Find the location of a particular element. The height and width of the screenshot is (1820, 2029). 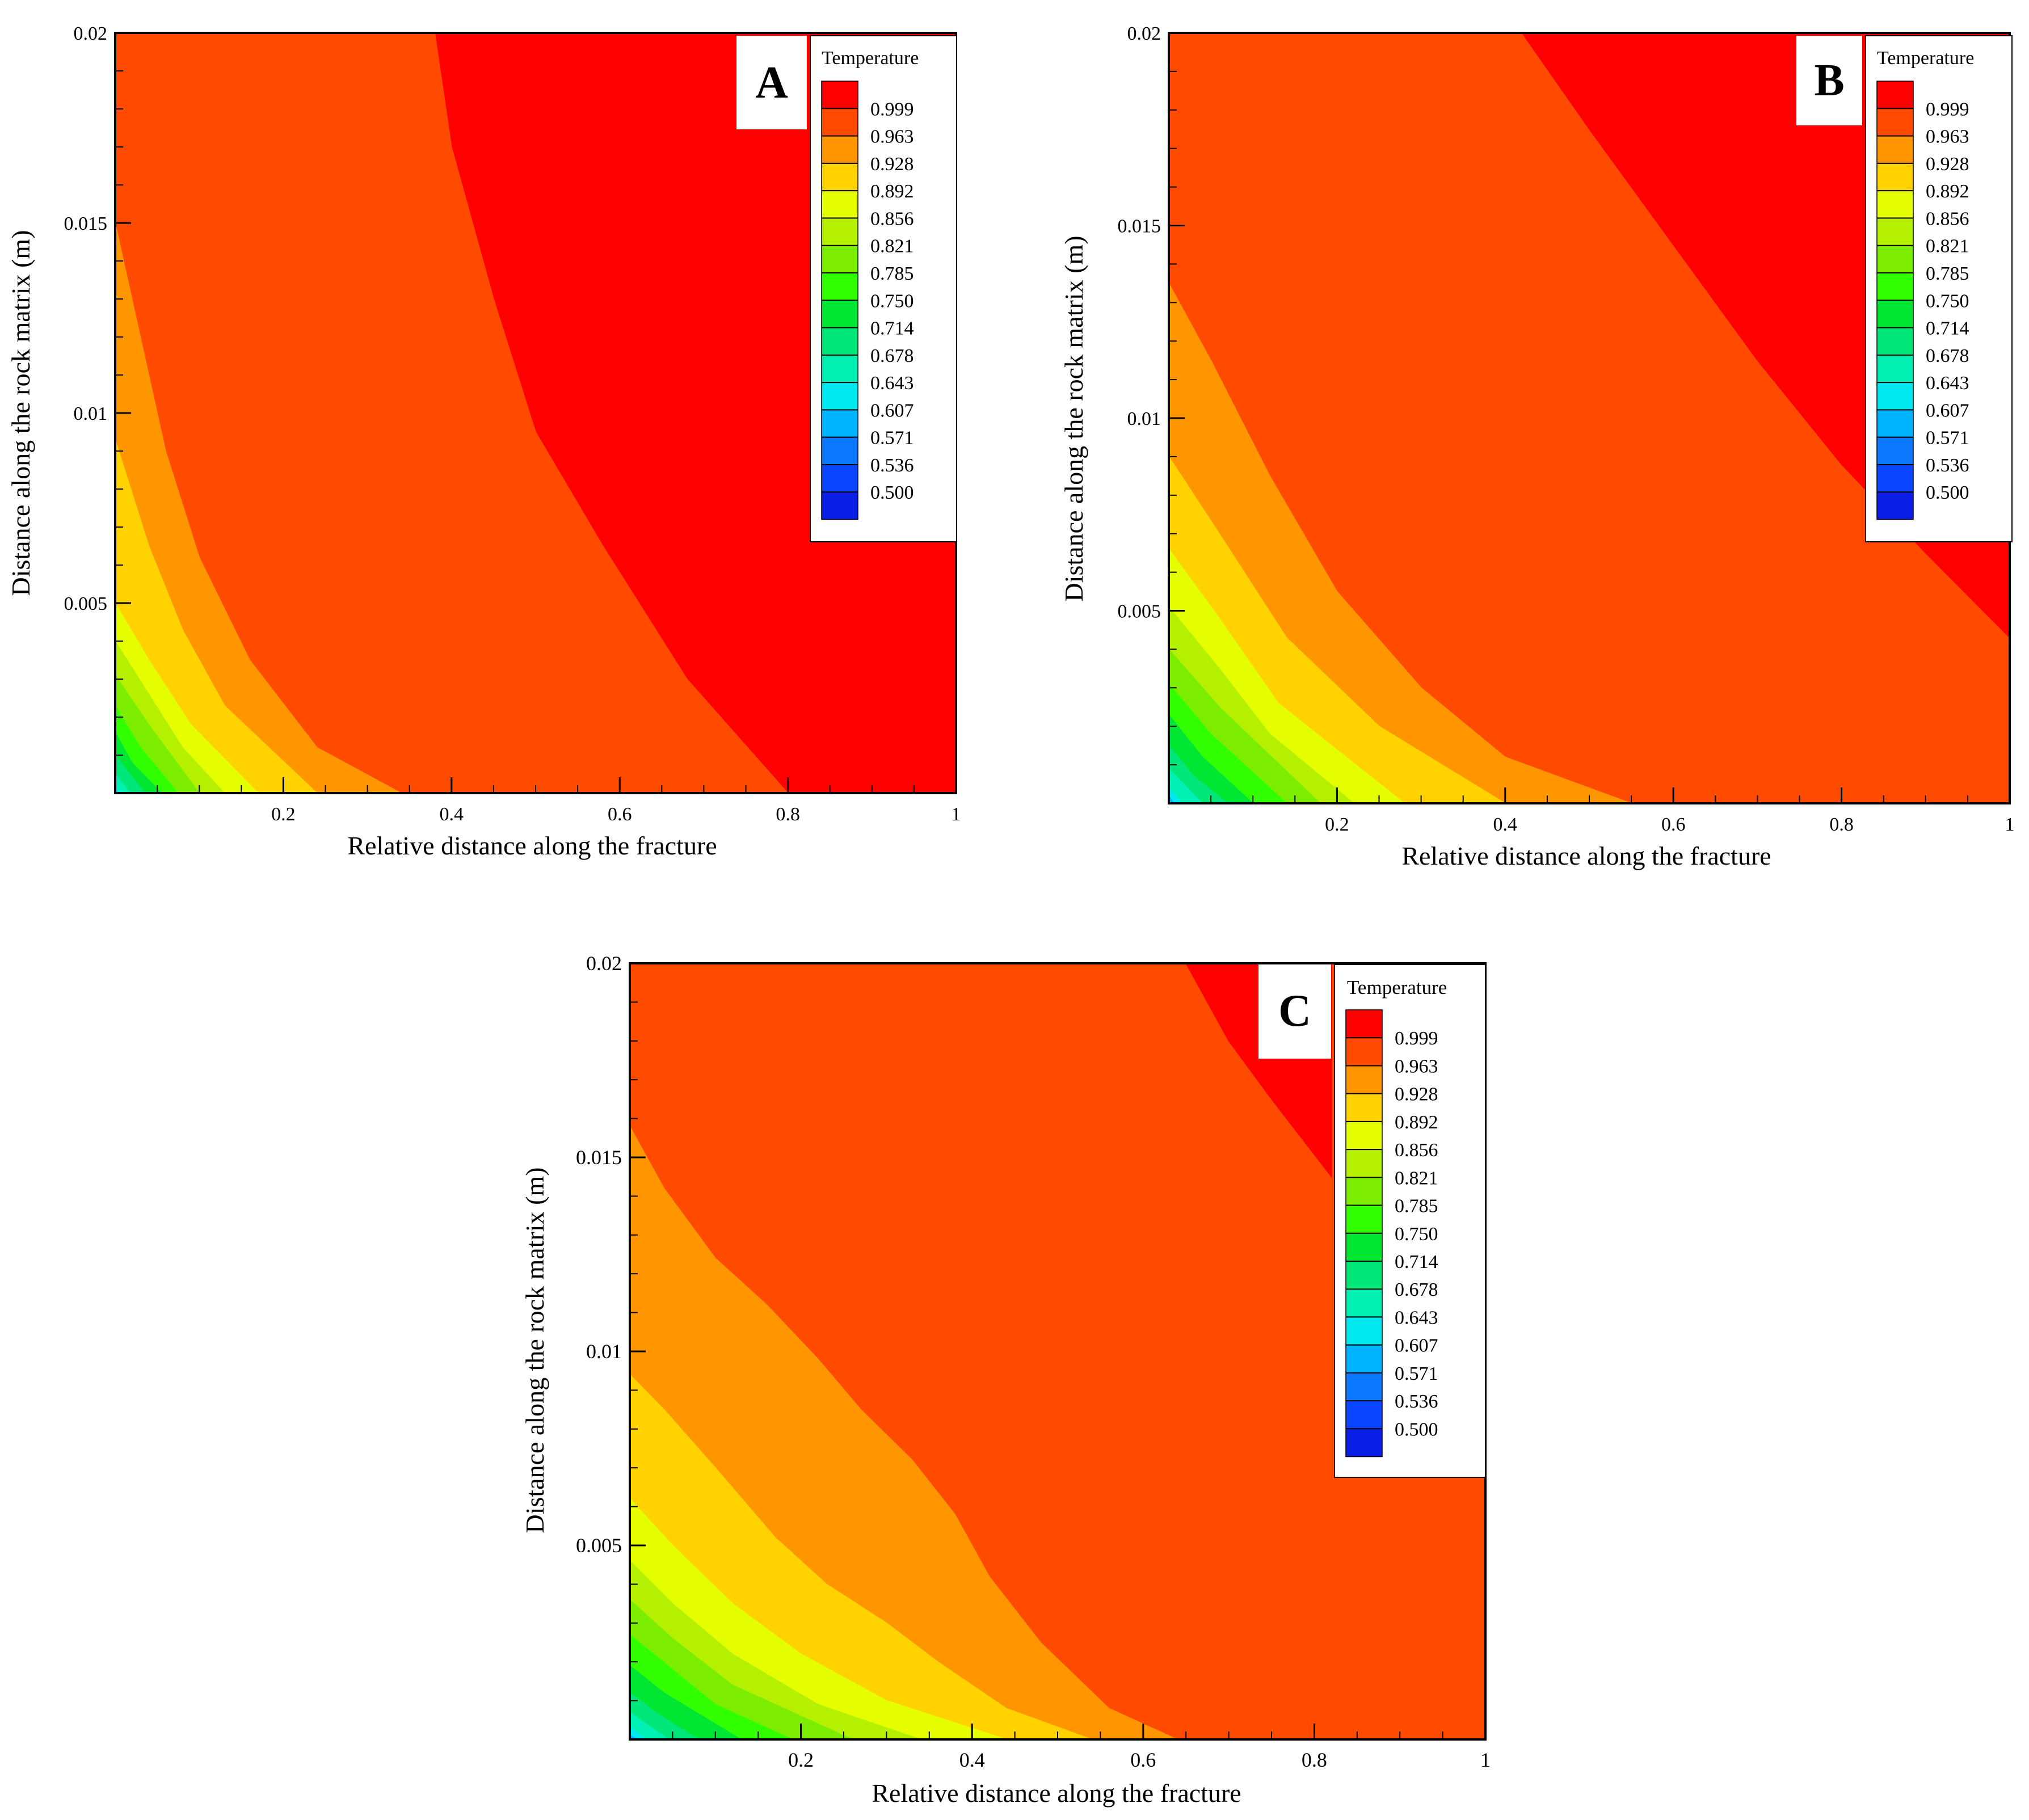

panel-label-box is located at coordinates (771, 82).